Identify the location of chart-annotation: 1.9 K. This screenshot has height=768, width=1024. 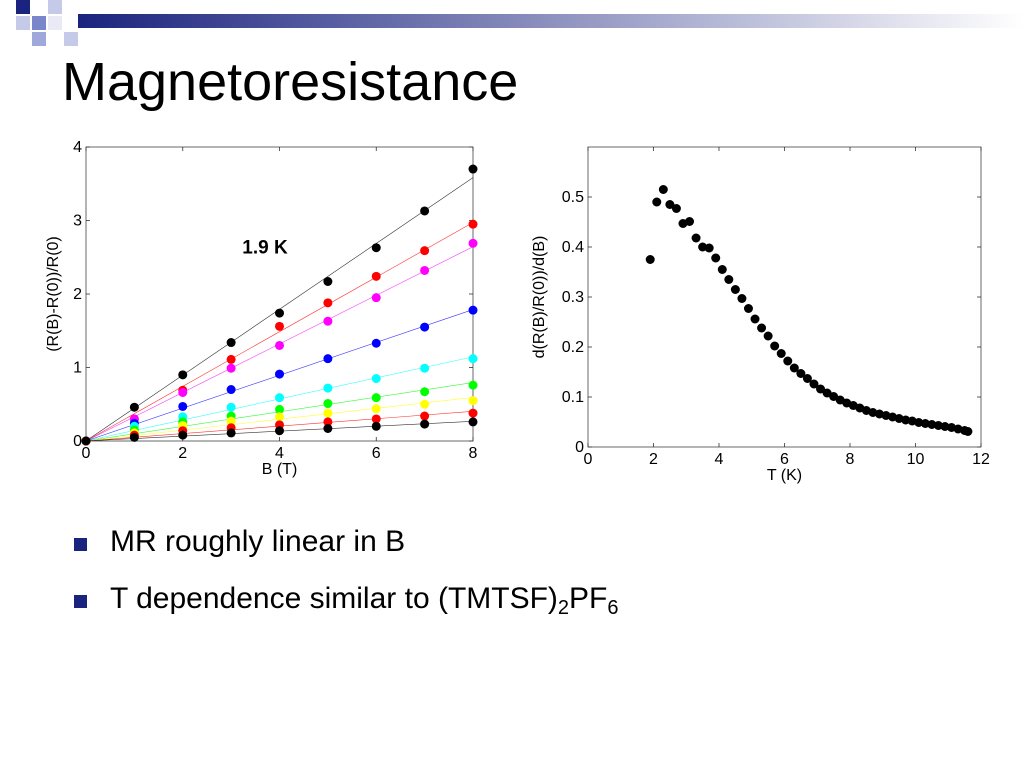
(265, 248).